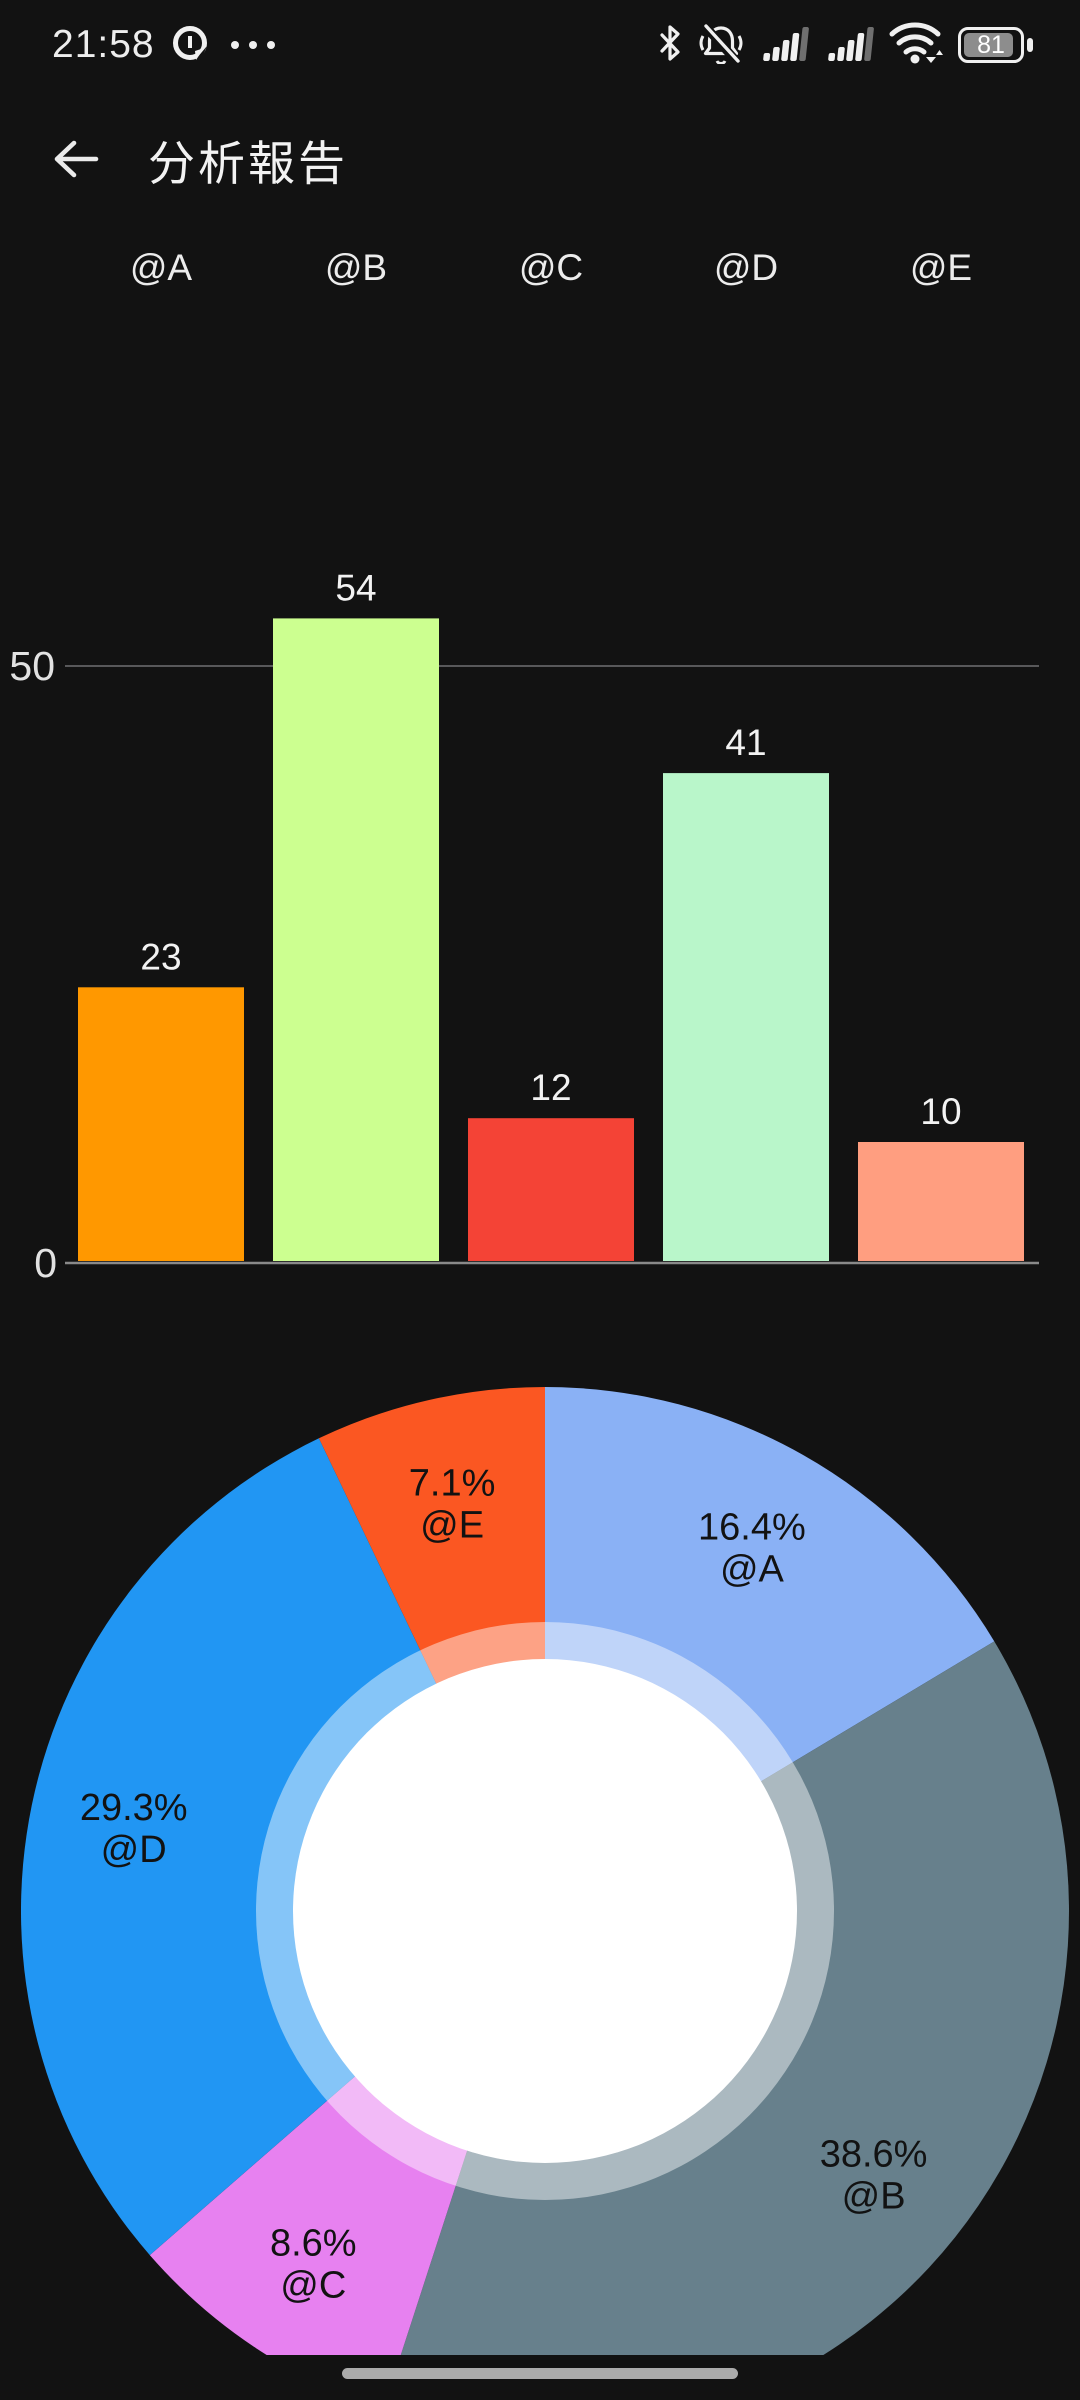  What do you see at coordinates (1030, 45) in the screenshot?
I see `battery-nub` at bounding box center [1030, 45].